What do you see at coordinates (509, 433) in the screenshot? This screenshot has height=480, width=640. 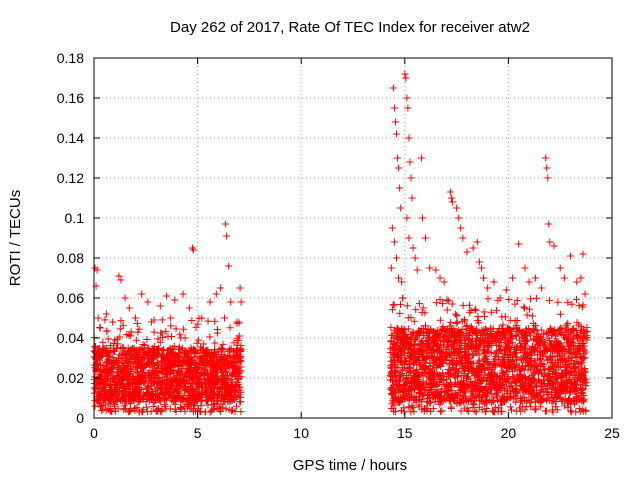 I see `x-tick-label: 20` at bounding box center [509, 433].